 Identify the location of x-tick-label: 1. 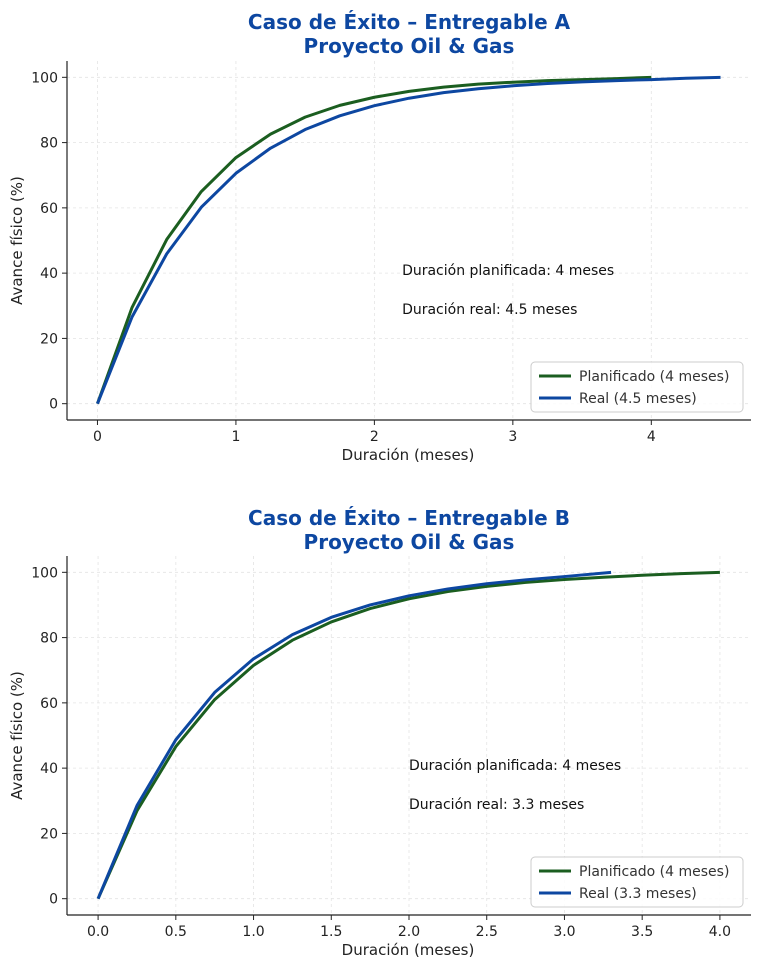
(235, 437).